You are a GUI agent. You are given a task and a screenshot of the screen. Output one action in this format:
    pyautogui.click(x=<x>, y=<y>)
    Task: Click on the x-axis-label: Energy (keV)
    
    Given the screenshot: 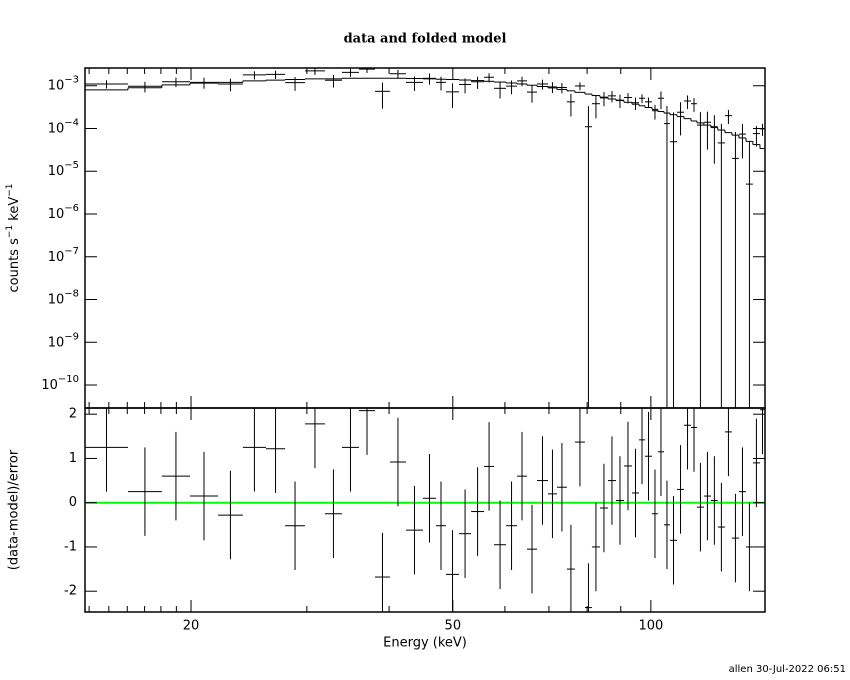 What is the action you would take?
    pyautogui.click(x=425, y=643)
    